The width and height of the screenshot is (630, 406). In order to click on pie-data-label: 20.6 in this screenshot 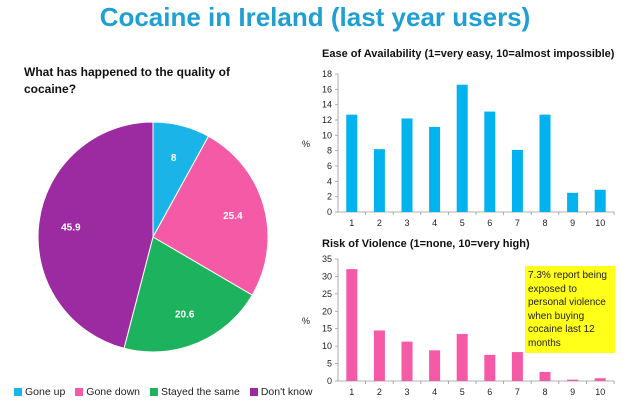, I will do `click(185, 314)`.